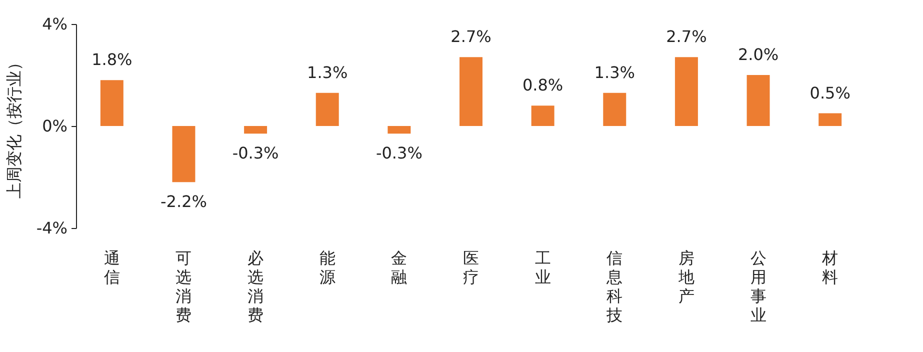  What do you see at coordinates (52, 228) in the screenshot?
I see `y-tick-label: -4%` at bounding box center [52, 228].